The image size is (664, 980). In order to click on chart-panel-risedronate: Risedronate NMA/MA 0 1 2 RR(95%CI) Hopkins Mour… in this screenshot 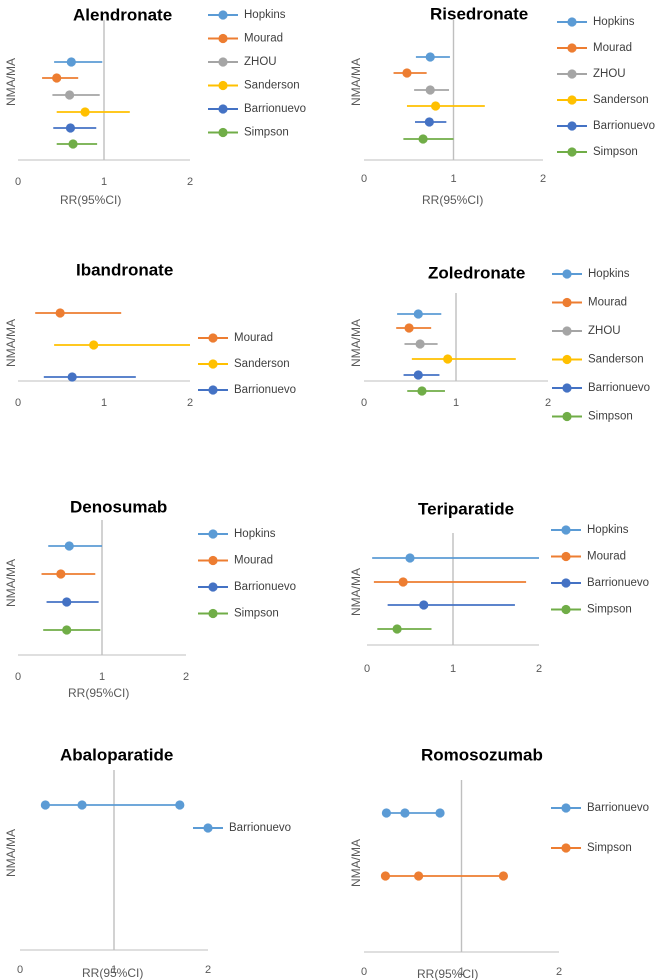, I will do `click(502, 105)`.